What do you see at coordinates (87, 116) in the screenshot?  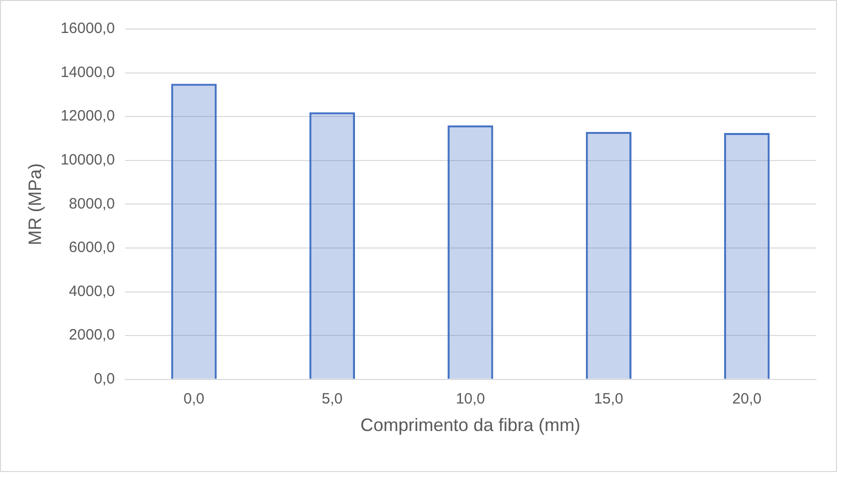 I see `y-tick-label: 12000,0` at bounding box center [87, 116].